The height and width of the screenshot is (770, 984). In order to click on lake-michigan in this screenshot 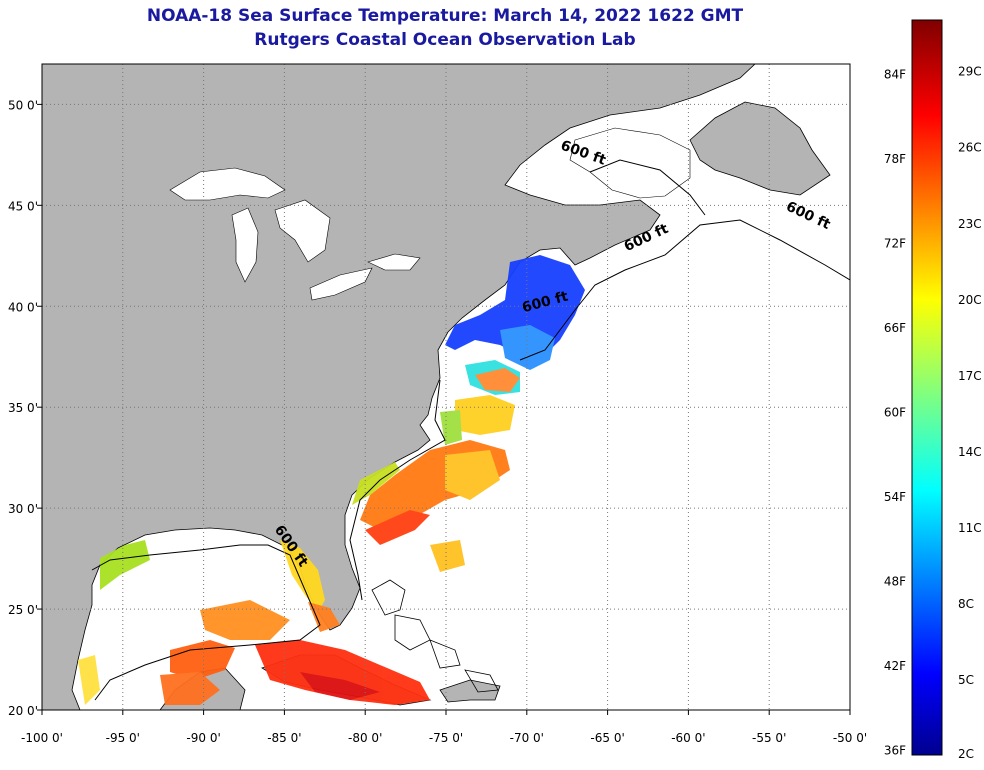, I will do `click(245, 245)`.